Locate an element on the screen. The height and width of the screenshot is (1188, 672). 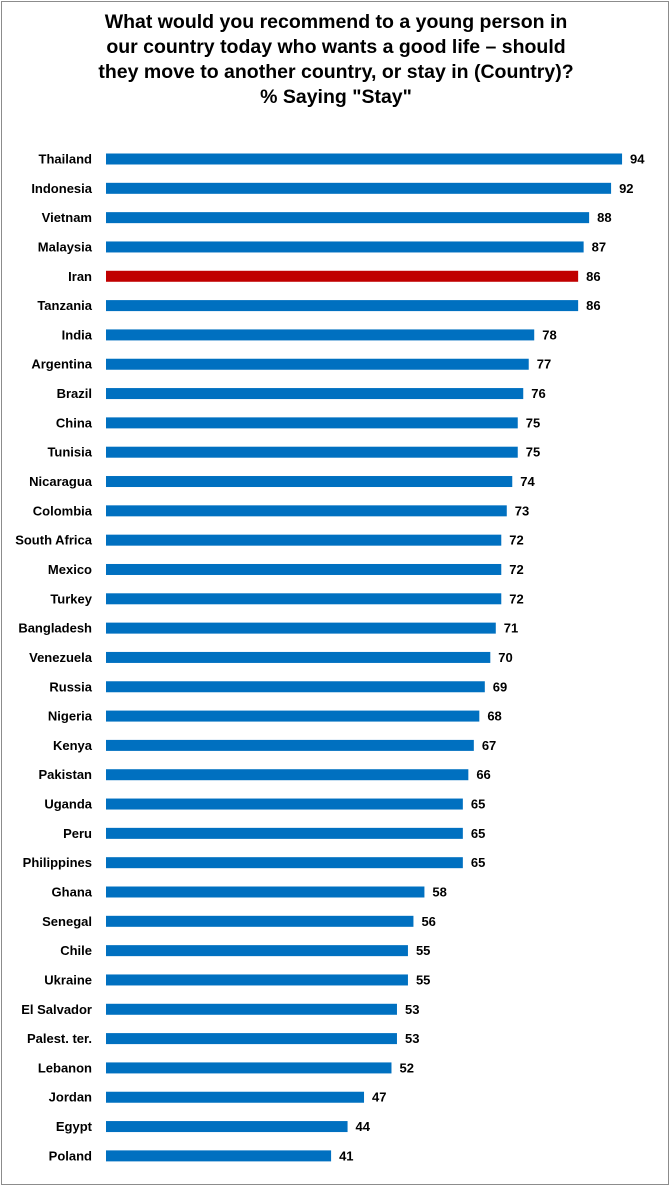
value-label: 69 is located at coordinates (500, 686).